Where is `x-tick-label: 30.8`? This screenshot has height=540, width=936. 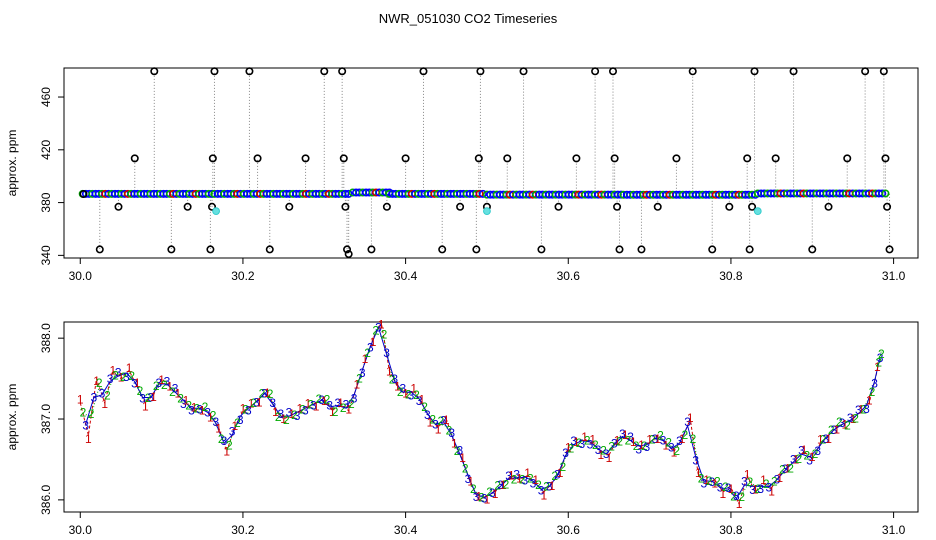
x-tick-label: 30.8 is located at coordinates (731, 276).